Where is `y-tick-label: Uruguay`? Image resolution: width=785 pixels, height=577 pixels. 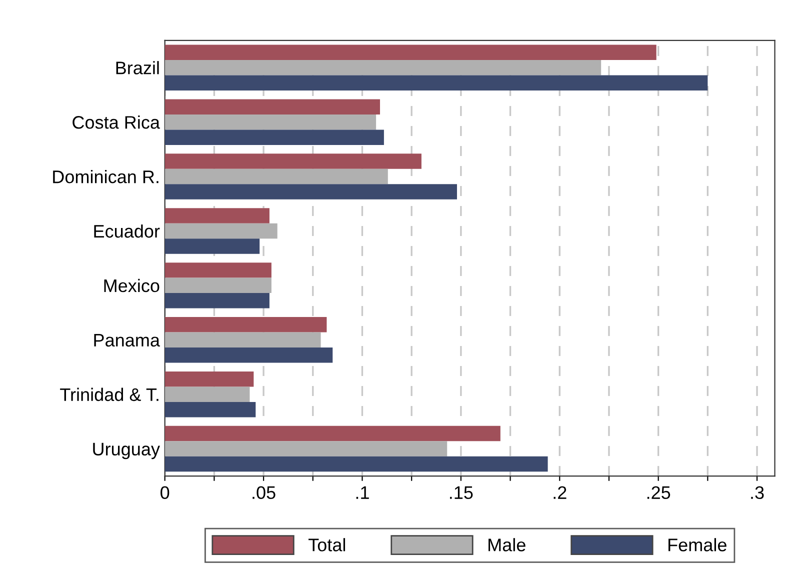 y-tick-label: Uruguay is located at coordinates (126, 451).